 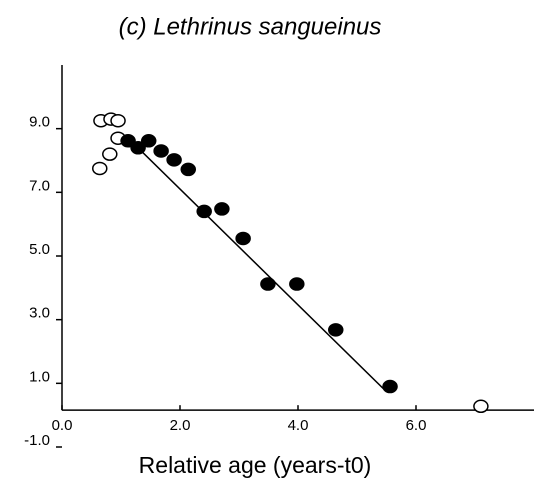 I want to click on y-tick-label: 9.0, so click(x=39, y=122).